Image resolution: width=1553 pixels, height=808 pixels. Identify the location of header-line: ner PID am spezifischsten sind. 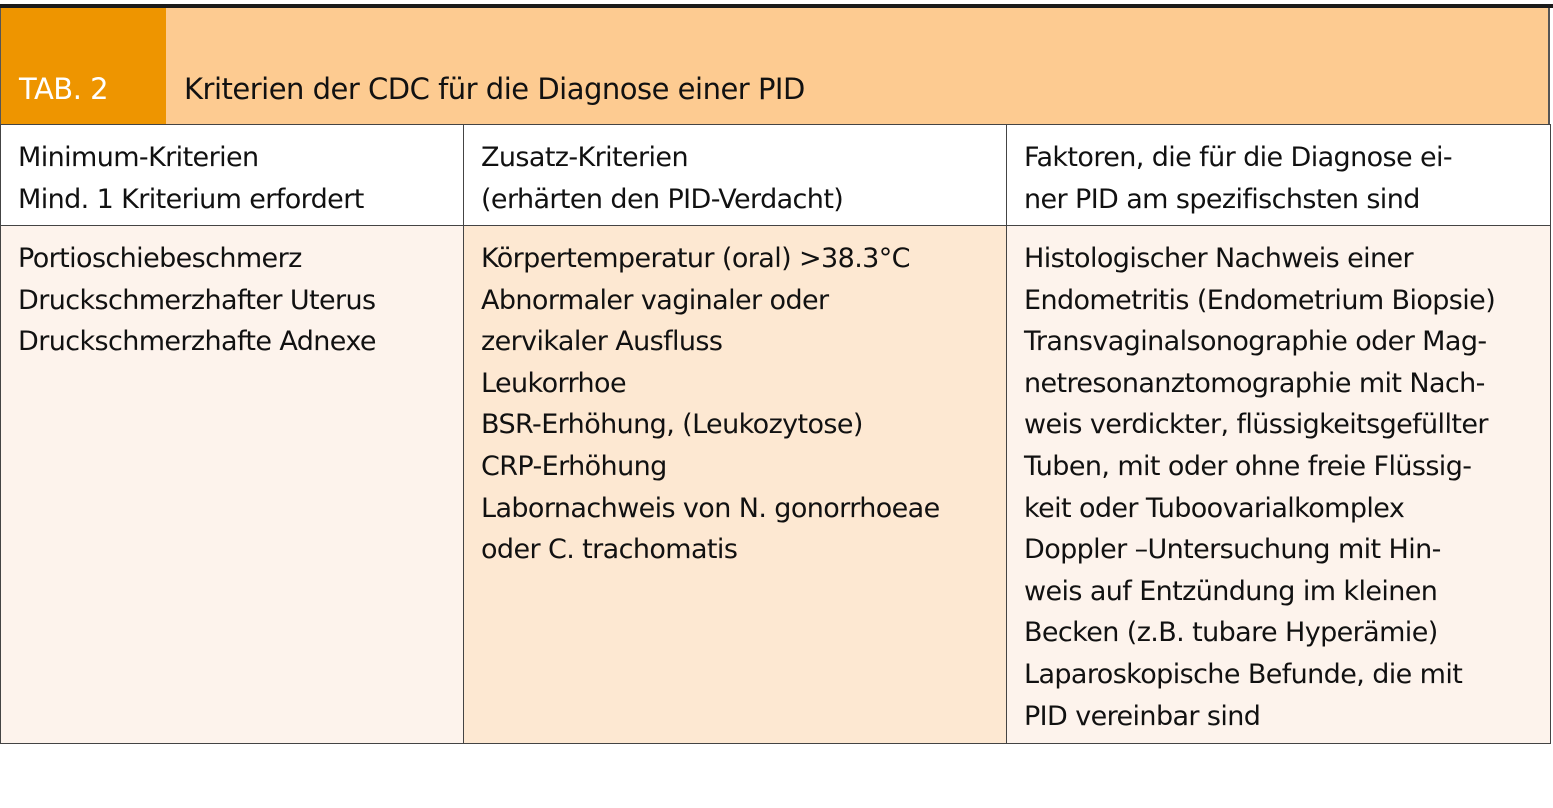
(1222, 199).